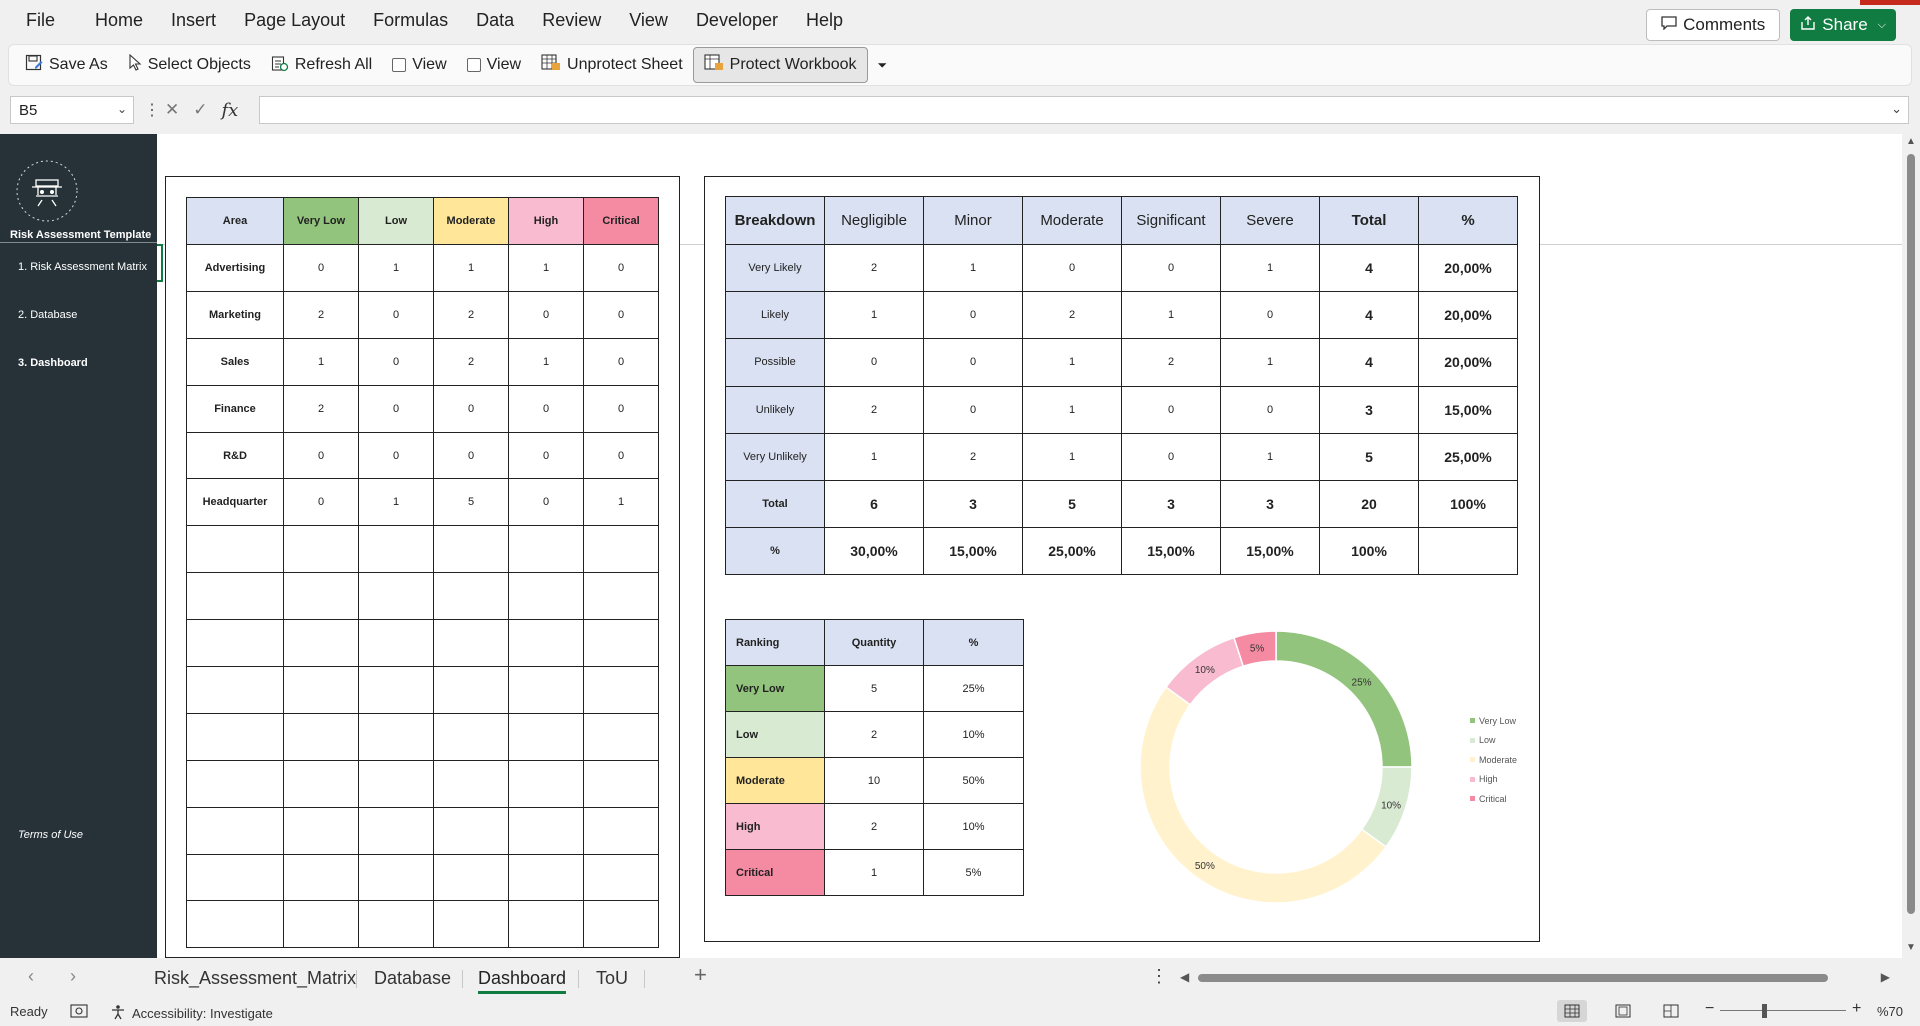  What do you see at coordinates (411, 19) in the screenshot?
I see `menu-formulas: Formulas` at bounding box center [411, 19].